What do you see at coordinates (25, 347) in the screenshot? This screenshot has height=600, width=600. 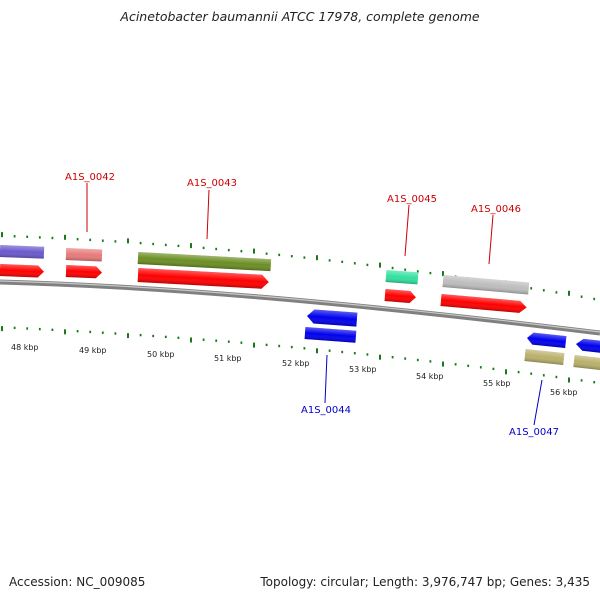 I see `scale-label-48kbp: 48 kbp` at bounding box center [25, 347].